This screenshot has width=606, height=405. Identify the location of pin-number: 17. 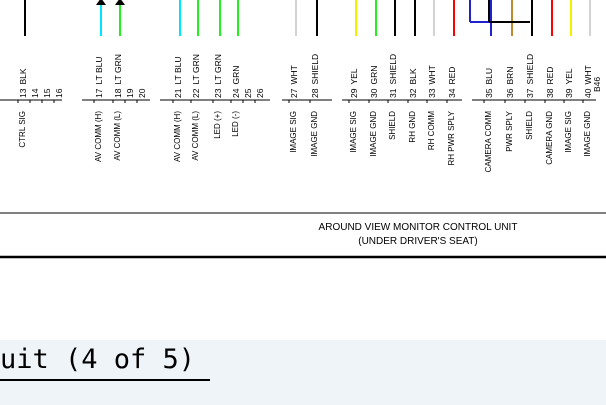
(99, 93).